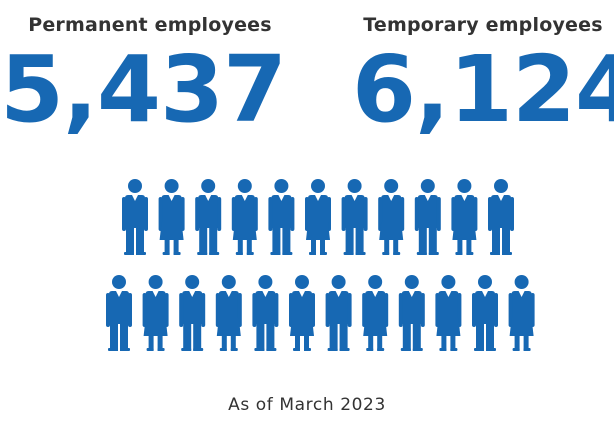  What do you see at coordinates (143, 89) in the screenshot?
I see `permanent-employees-value: 5,437` at bounding box center [143, 89].